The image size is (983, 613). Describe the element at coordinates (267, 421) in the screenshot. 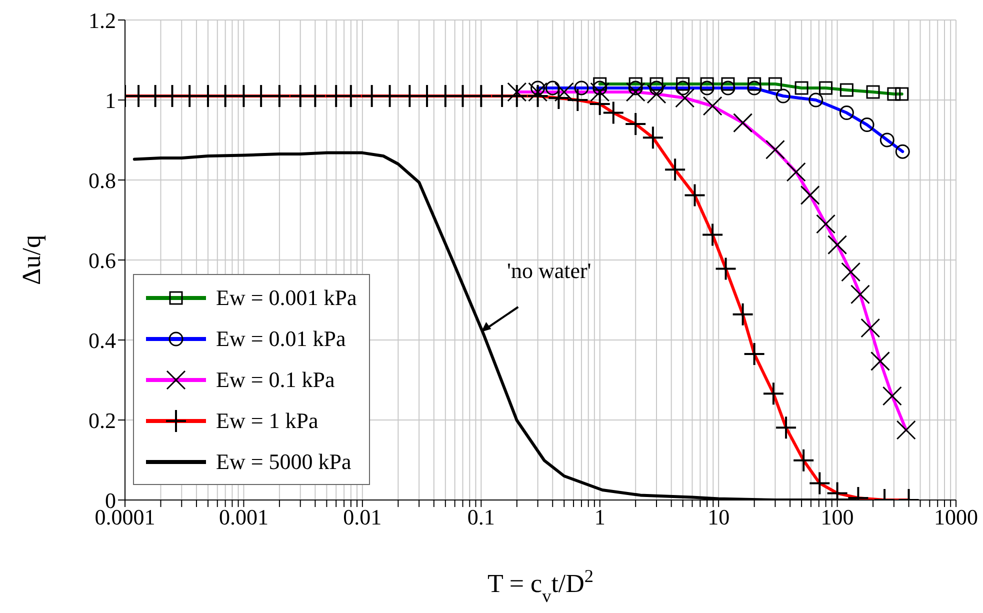

I see `legend-label: Ew = 1 kPa` at that location.